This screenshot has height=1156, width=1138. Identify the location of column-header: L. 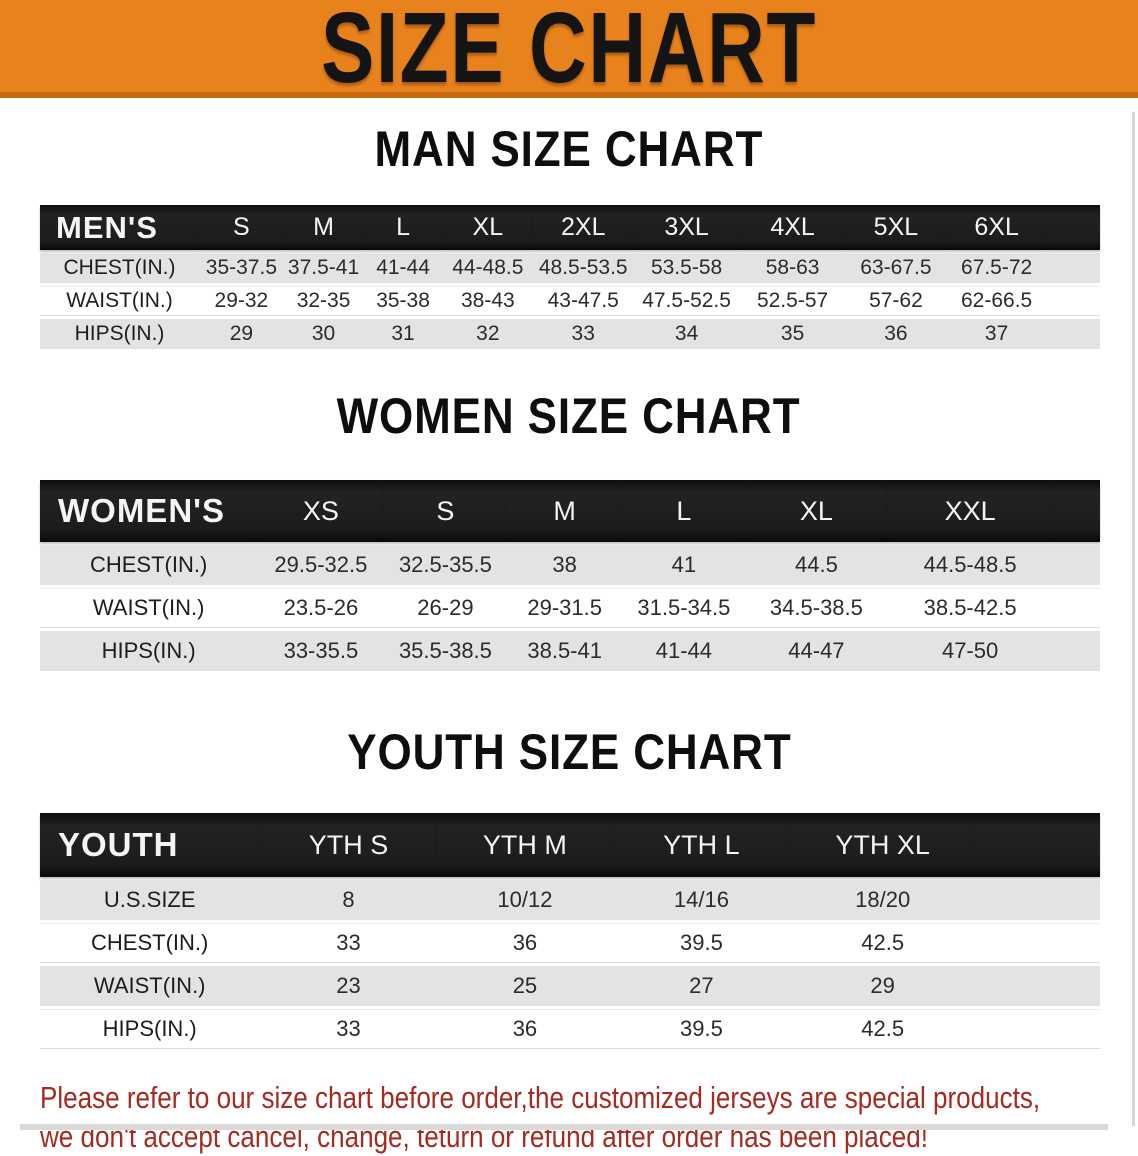
(403, 227).